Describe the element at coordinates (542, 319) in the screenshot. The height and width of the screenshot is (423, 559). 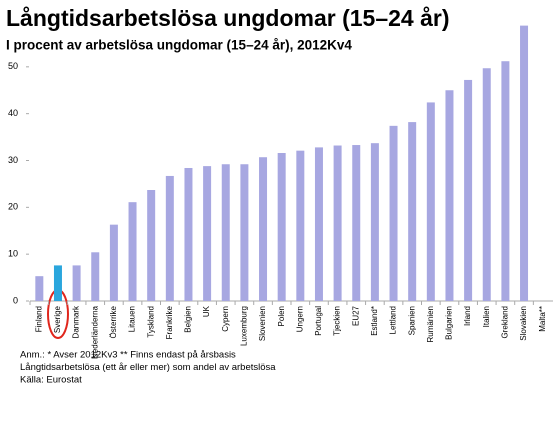
I see `x-tick-label: Malta**` at that location.